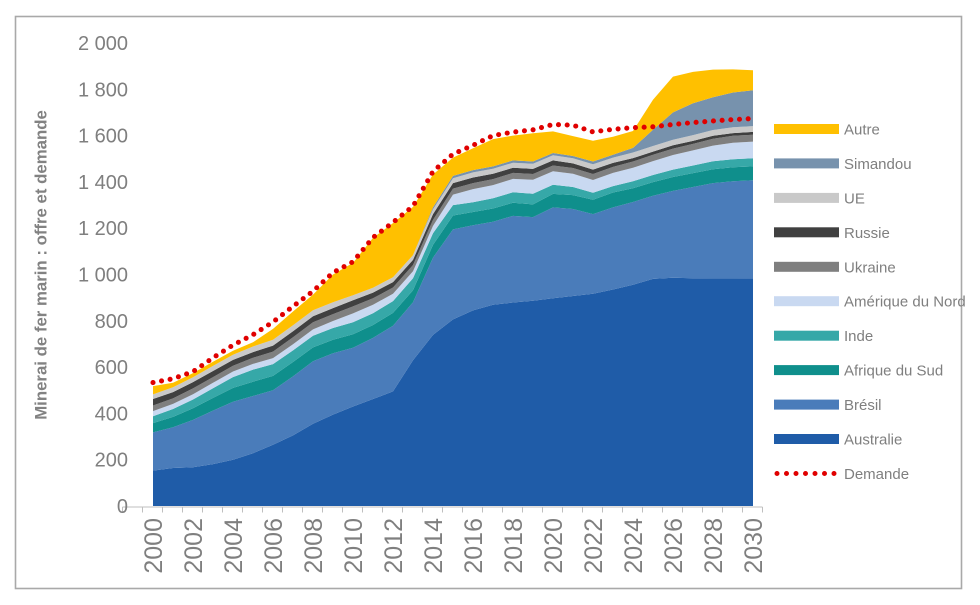 This screenshot has height=605, width=980. I want to click on svg-text: 1 600, so click(103, 137).